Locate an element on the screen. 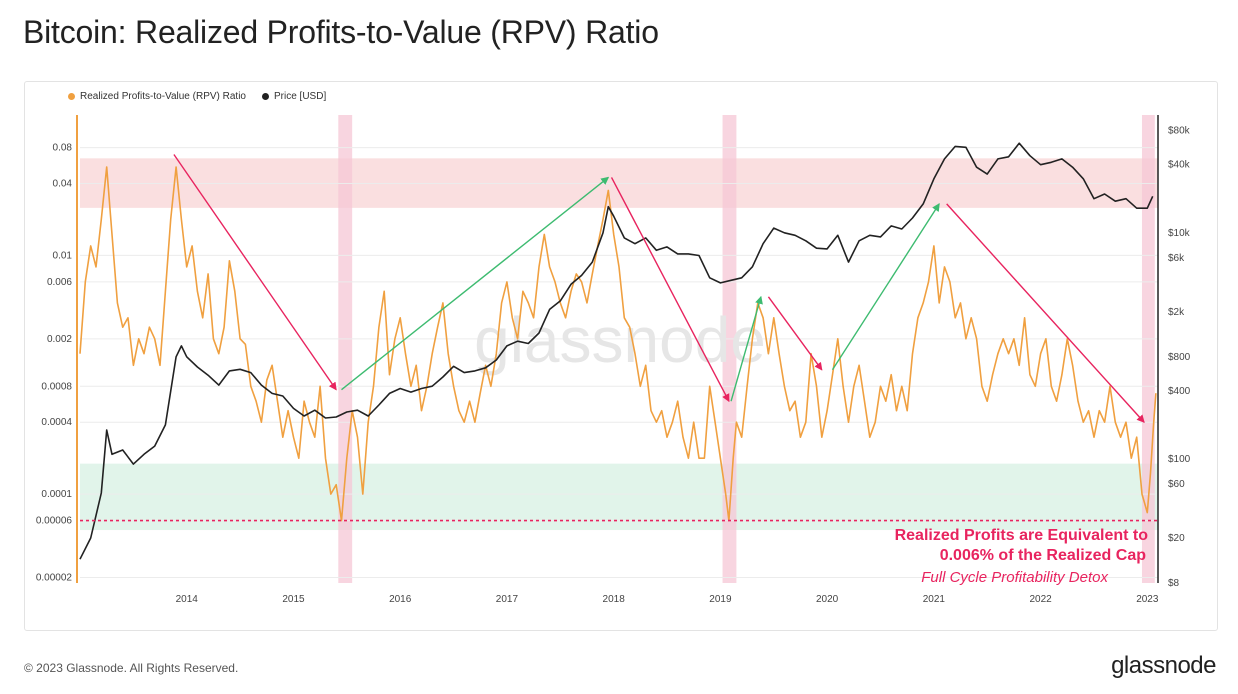  y-left-tick-label: 0.01 is located at coordinates (63, 255).